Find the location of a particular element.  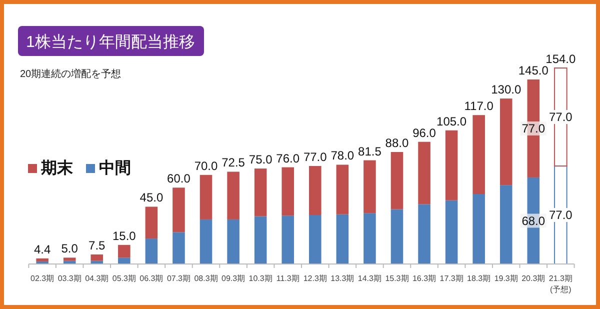

x-tick-label: 20.3期 is located at coordinates (534, 278).